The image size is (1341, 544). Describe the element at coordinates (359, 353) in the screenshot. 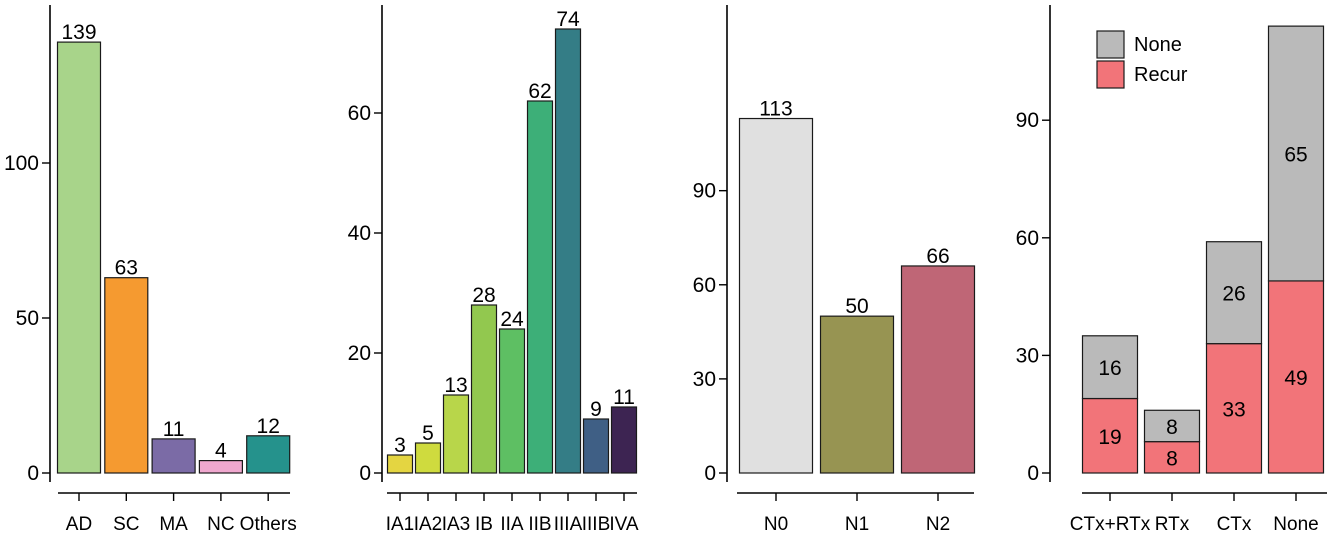

I see `y-tick-label: 20` at that location.